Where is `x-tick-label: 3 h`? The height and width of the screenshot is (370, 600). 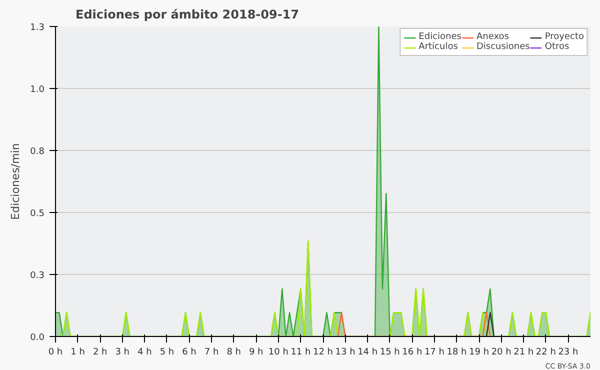 x-tick-label: 3 h is located at coordinates (122, 353).